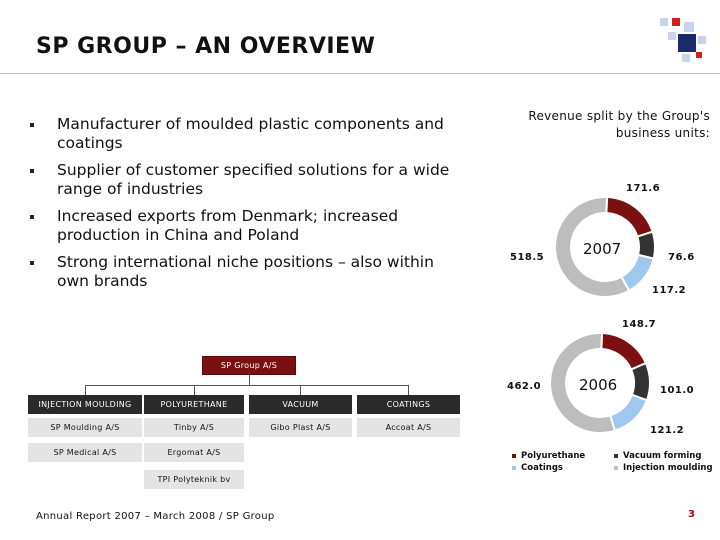 This screenshot has height=540, width=720. I want to click on data-label-2006-coatings: 121.2, so click(667, 430).